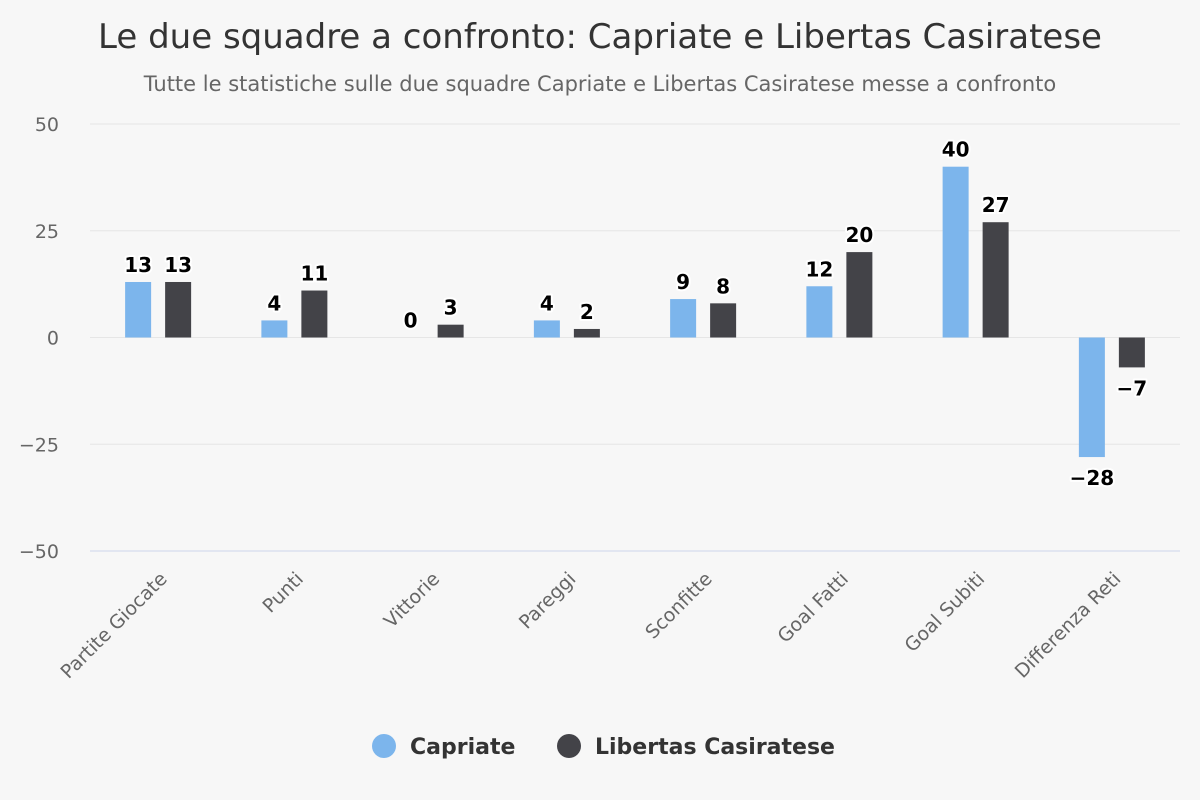 This screenshot has height=800, width=1200. What do you see at coordinates (412, 600) in the screenshot?
I see `x-tick-label: Vittorie` at bounding box center [412, 600].